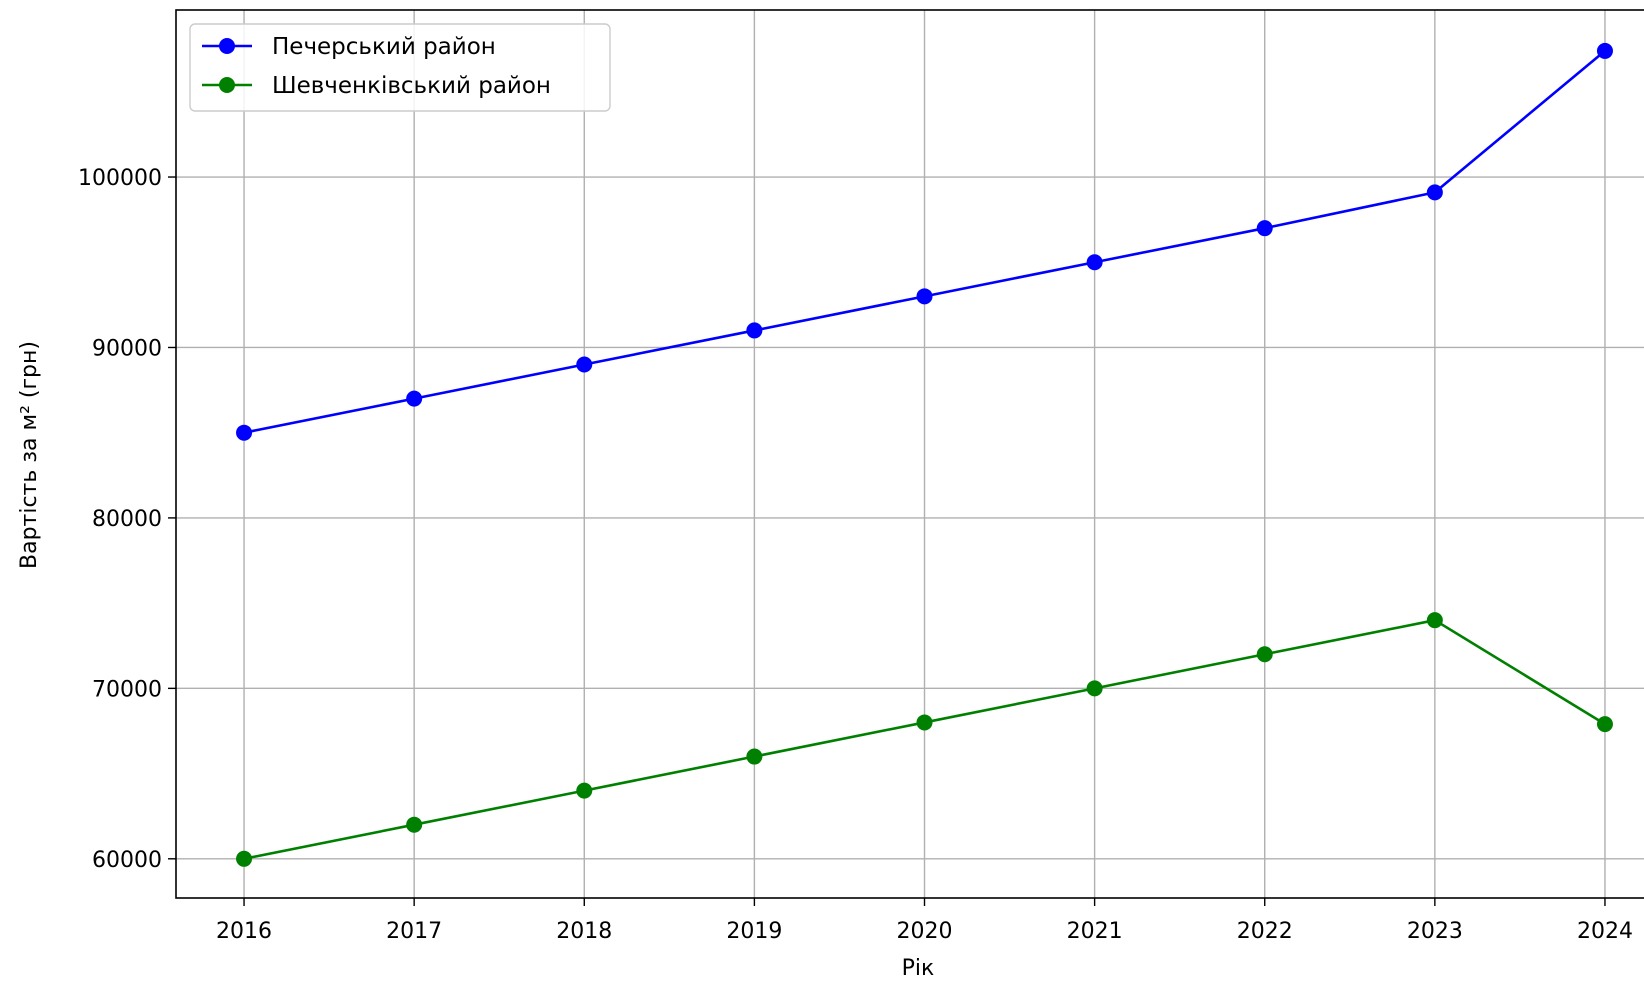  What do you see at coordinates (1435, 931) in the screenshot?
I see `x-tick-label: 2023` at bounding box center [1435, 931].